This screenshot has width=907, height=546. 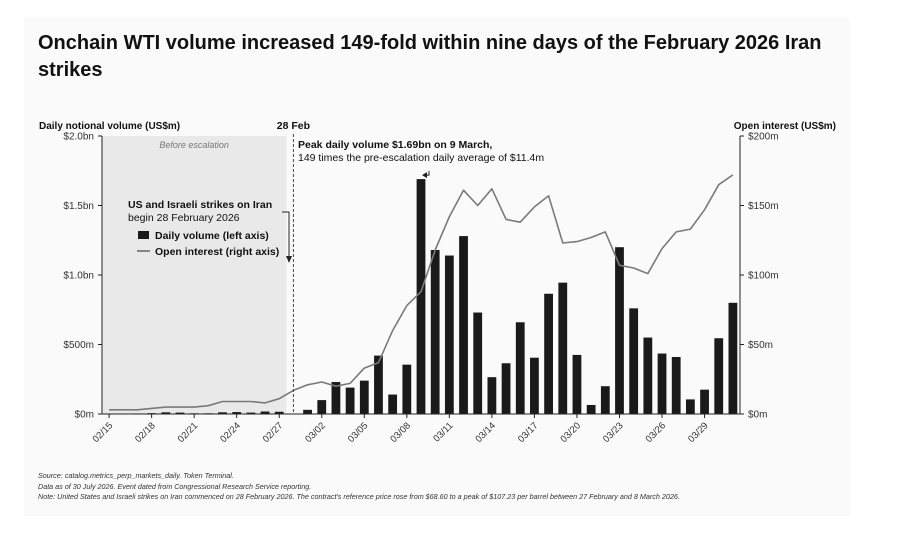 What do you see at coordinates (212, 236) in the screenshot?
I see `legend-label-volume: Daily volume (left axis)` at bounding box center [212, 236].